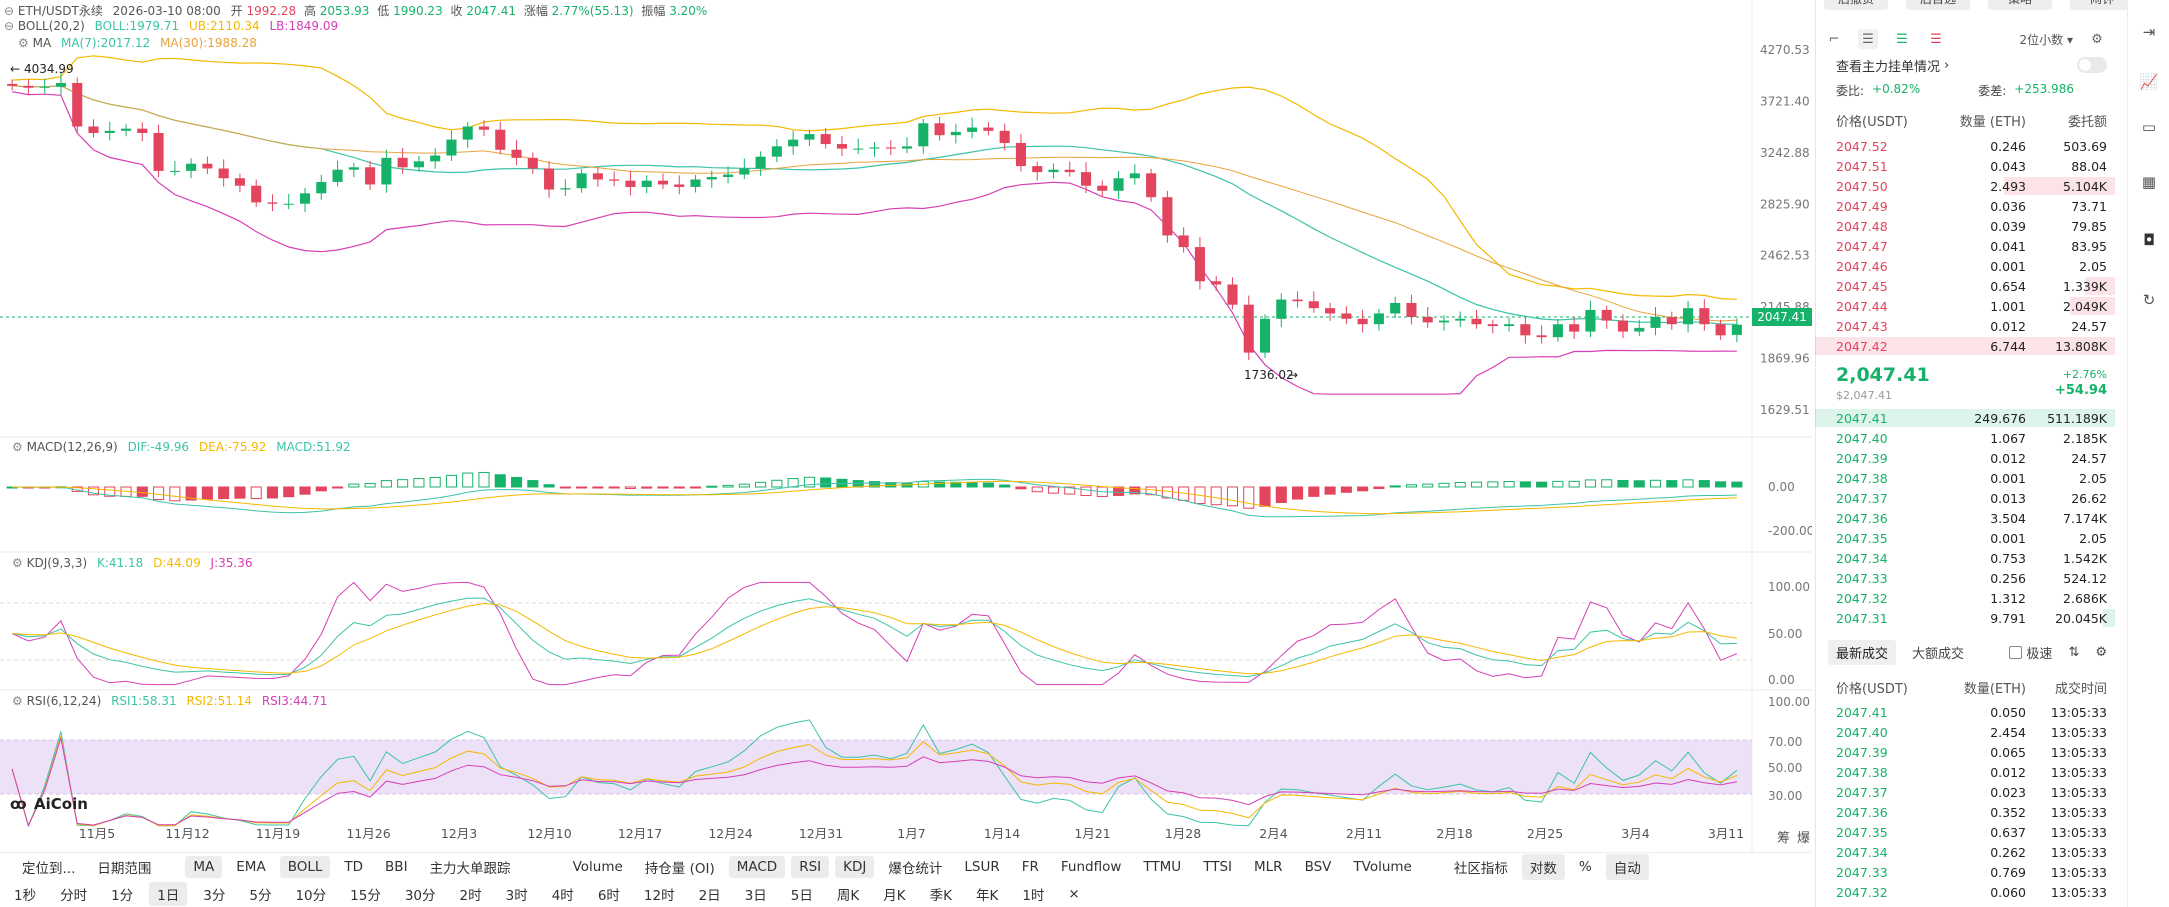 This screenshot has height=907, width=2169. What do you see at coordinates (1965, 246) in the screenshot?
I see `ask-row: 2047.47 0.041 83.95` at bounding box center [1965, 246].